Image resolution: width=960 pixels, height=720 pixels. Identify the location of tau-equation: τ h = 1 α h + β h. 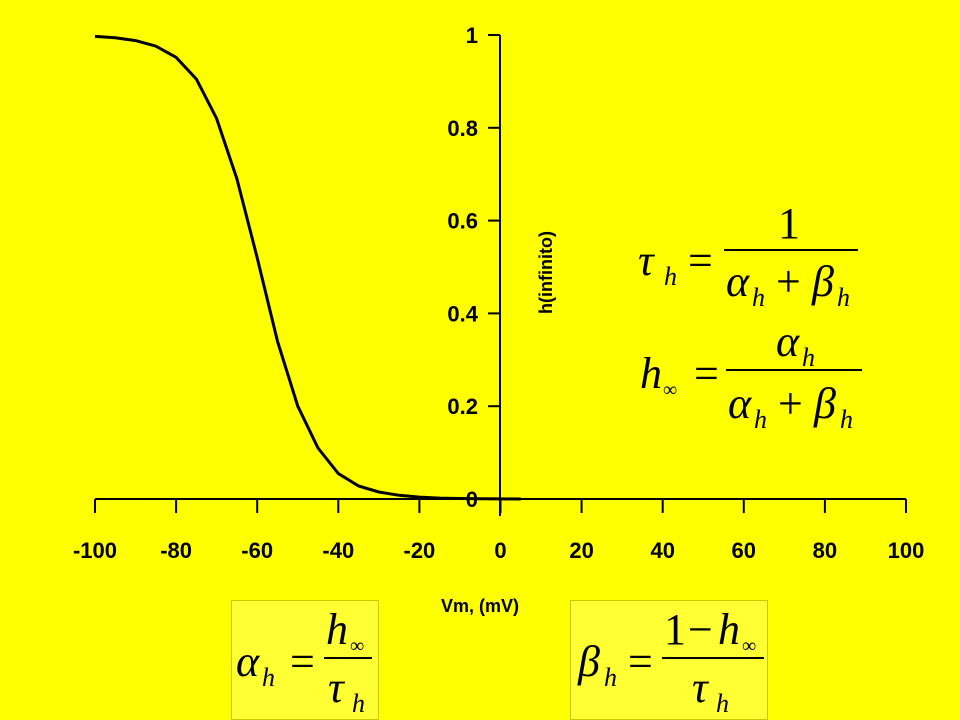
(748, 255).